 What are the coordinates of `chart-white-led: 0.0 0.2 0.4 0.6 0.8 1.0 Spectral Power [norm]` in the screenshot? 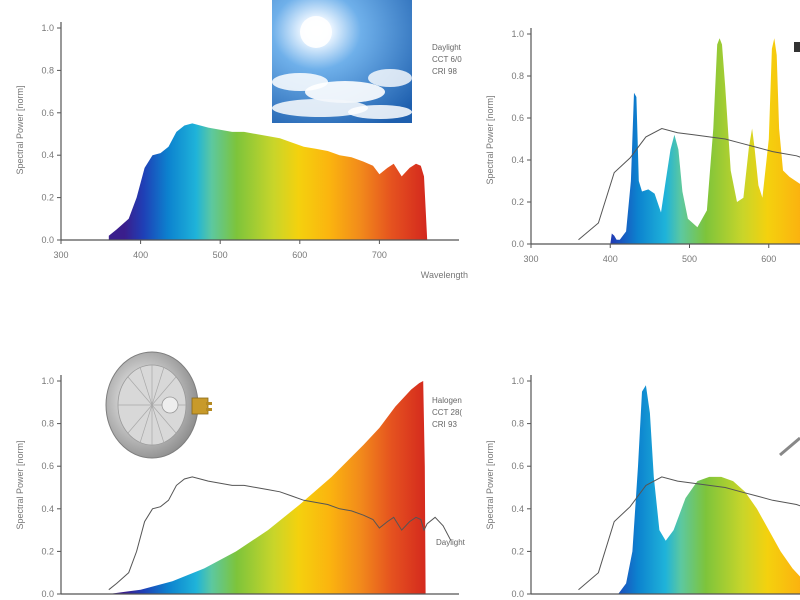 It's located at (642, 487).